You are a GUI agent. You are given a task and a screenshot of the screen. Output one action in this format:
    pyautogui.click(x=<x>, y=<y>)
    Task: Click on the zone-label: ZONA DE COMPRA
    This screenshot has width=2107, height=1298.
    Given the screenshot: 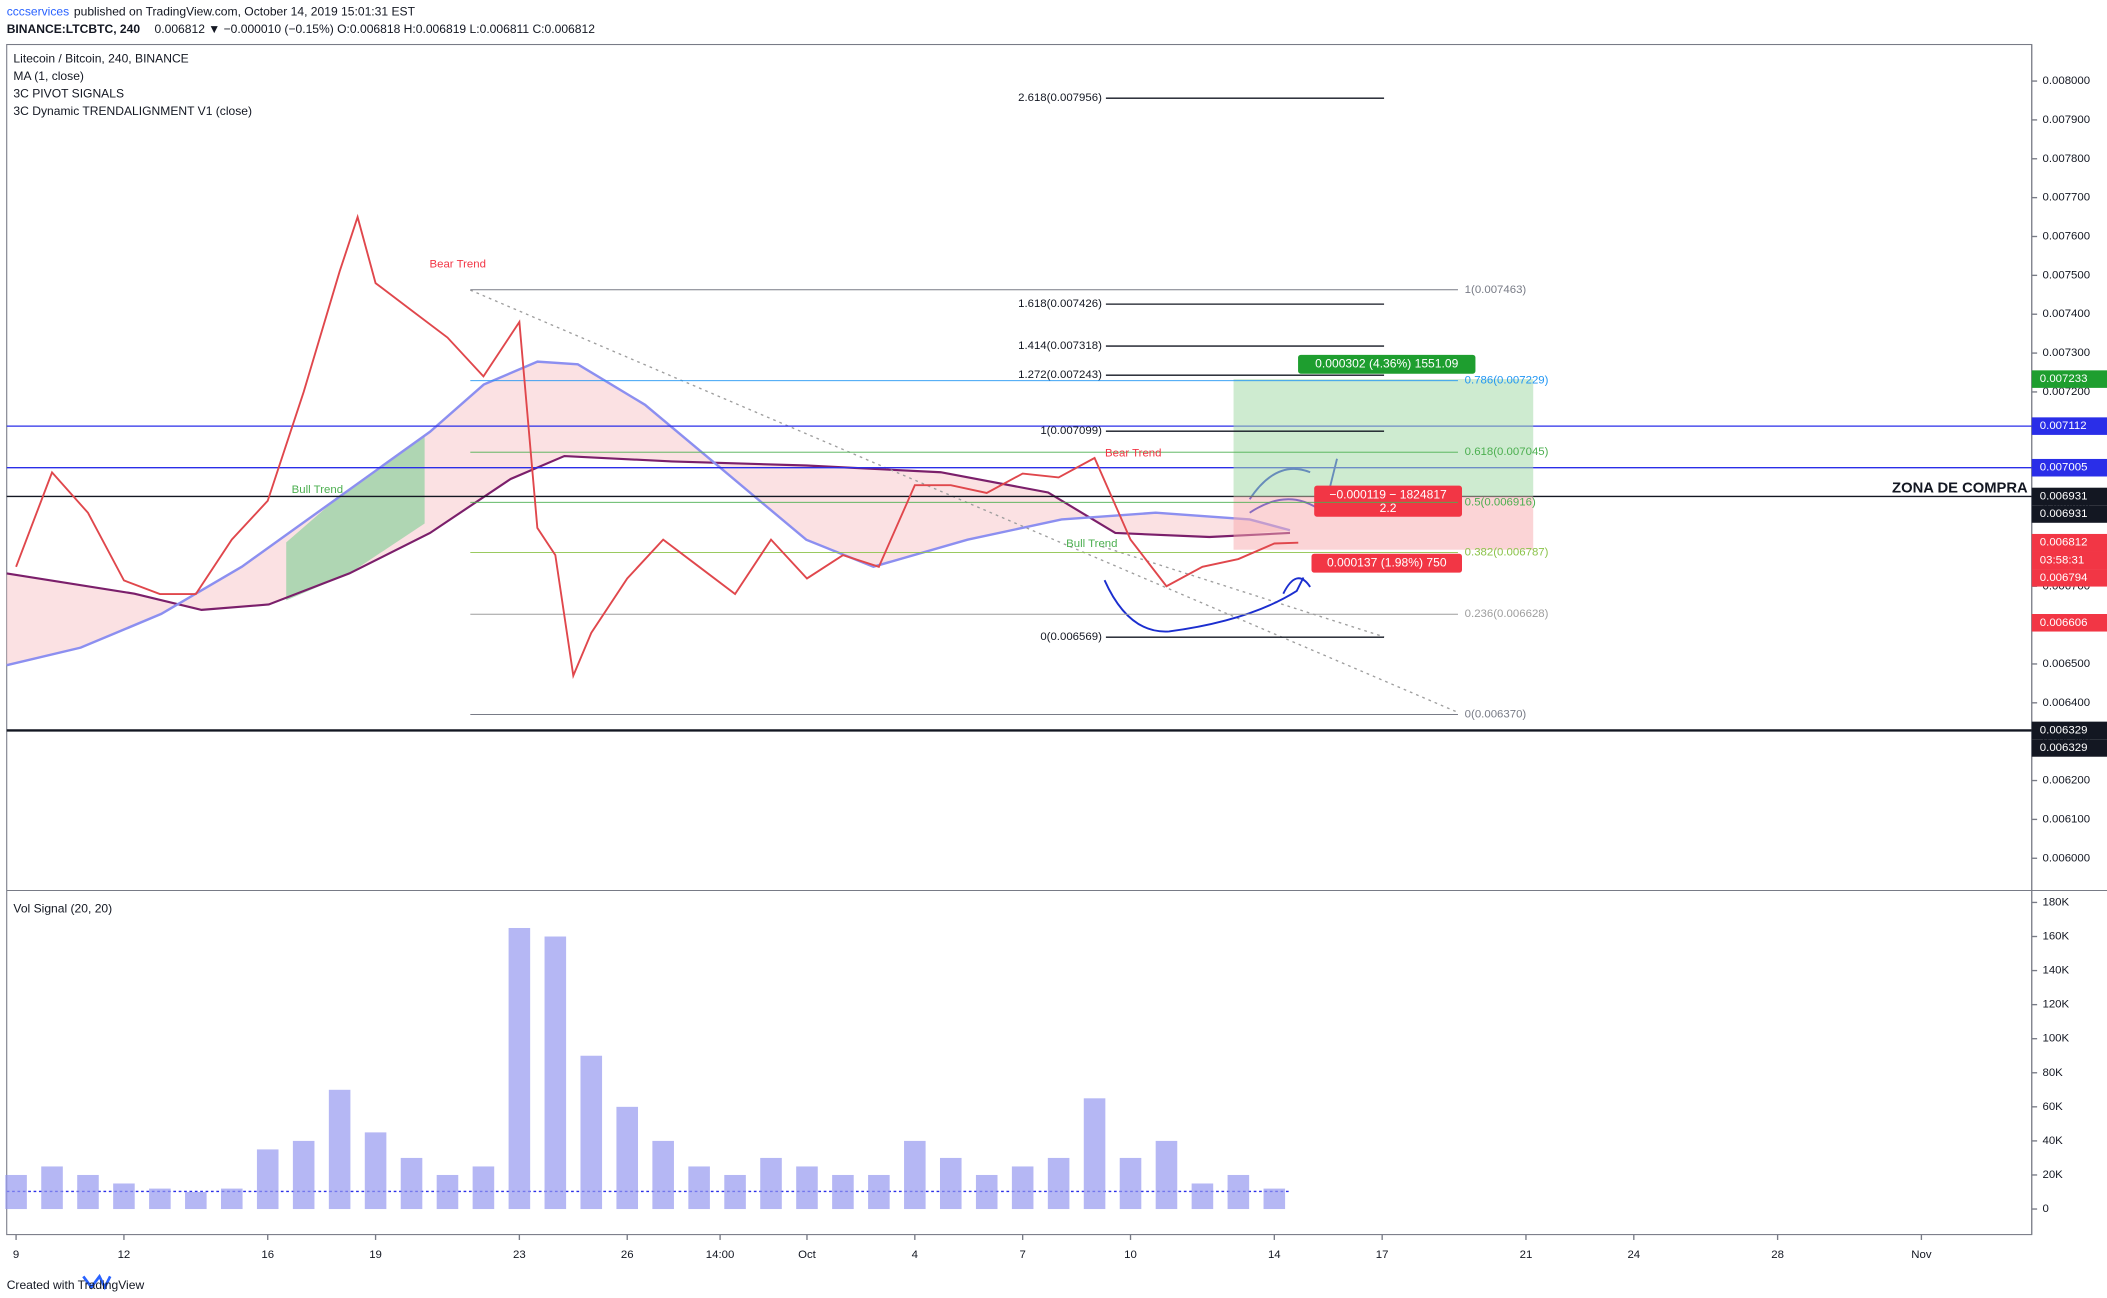 What is the action you would take?
    pyautogui.click(x=1960, y=488)
    